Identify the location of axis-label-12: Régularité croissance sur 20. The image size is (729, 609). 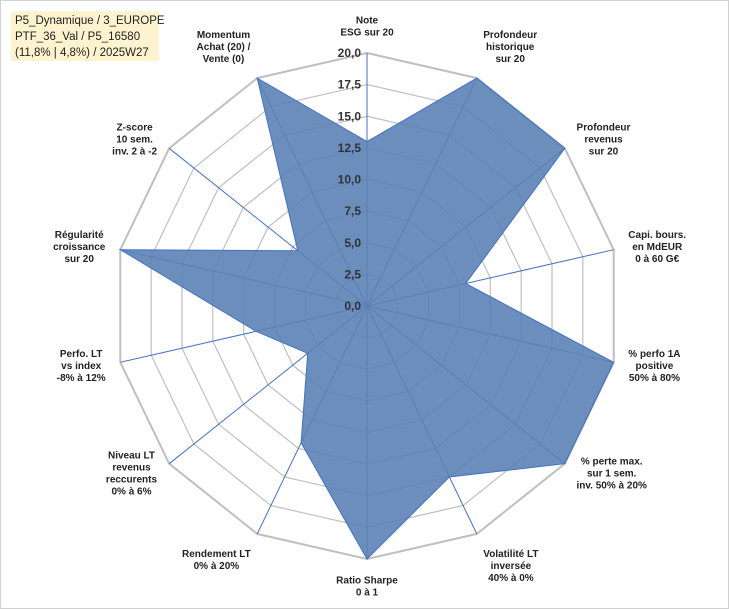
(79, 247).